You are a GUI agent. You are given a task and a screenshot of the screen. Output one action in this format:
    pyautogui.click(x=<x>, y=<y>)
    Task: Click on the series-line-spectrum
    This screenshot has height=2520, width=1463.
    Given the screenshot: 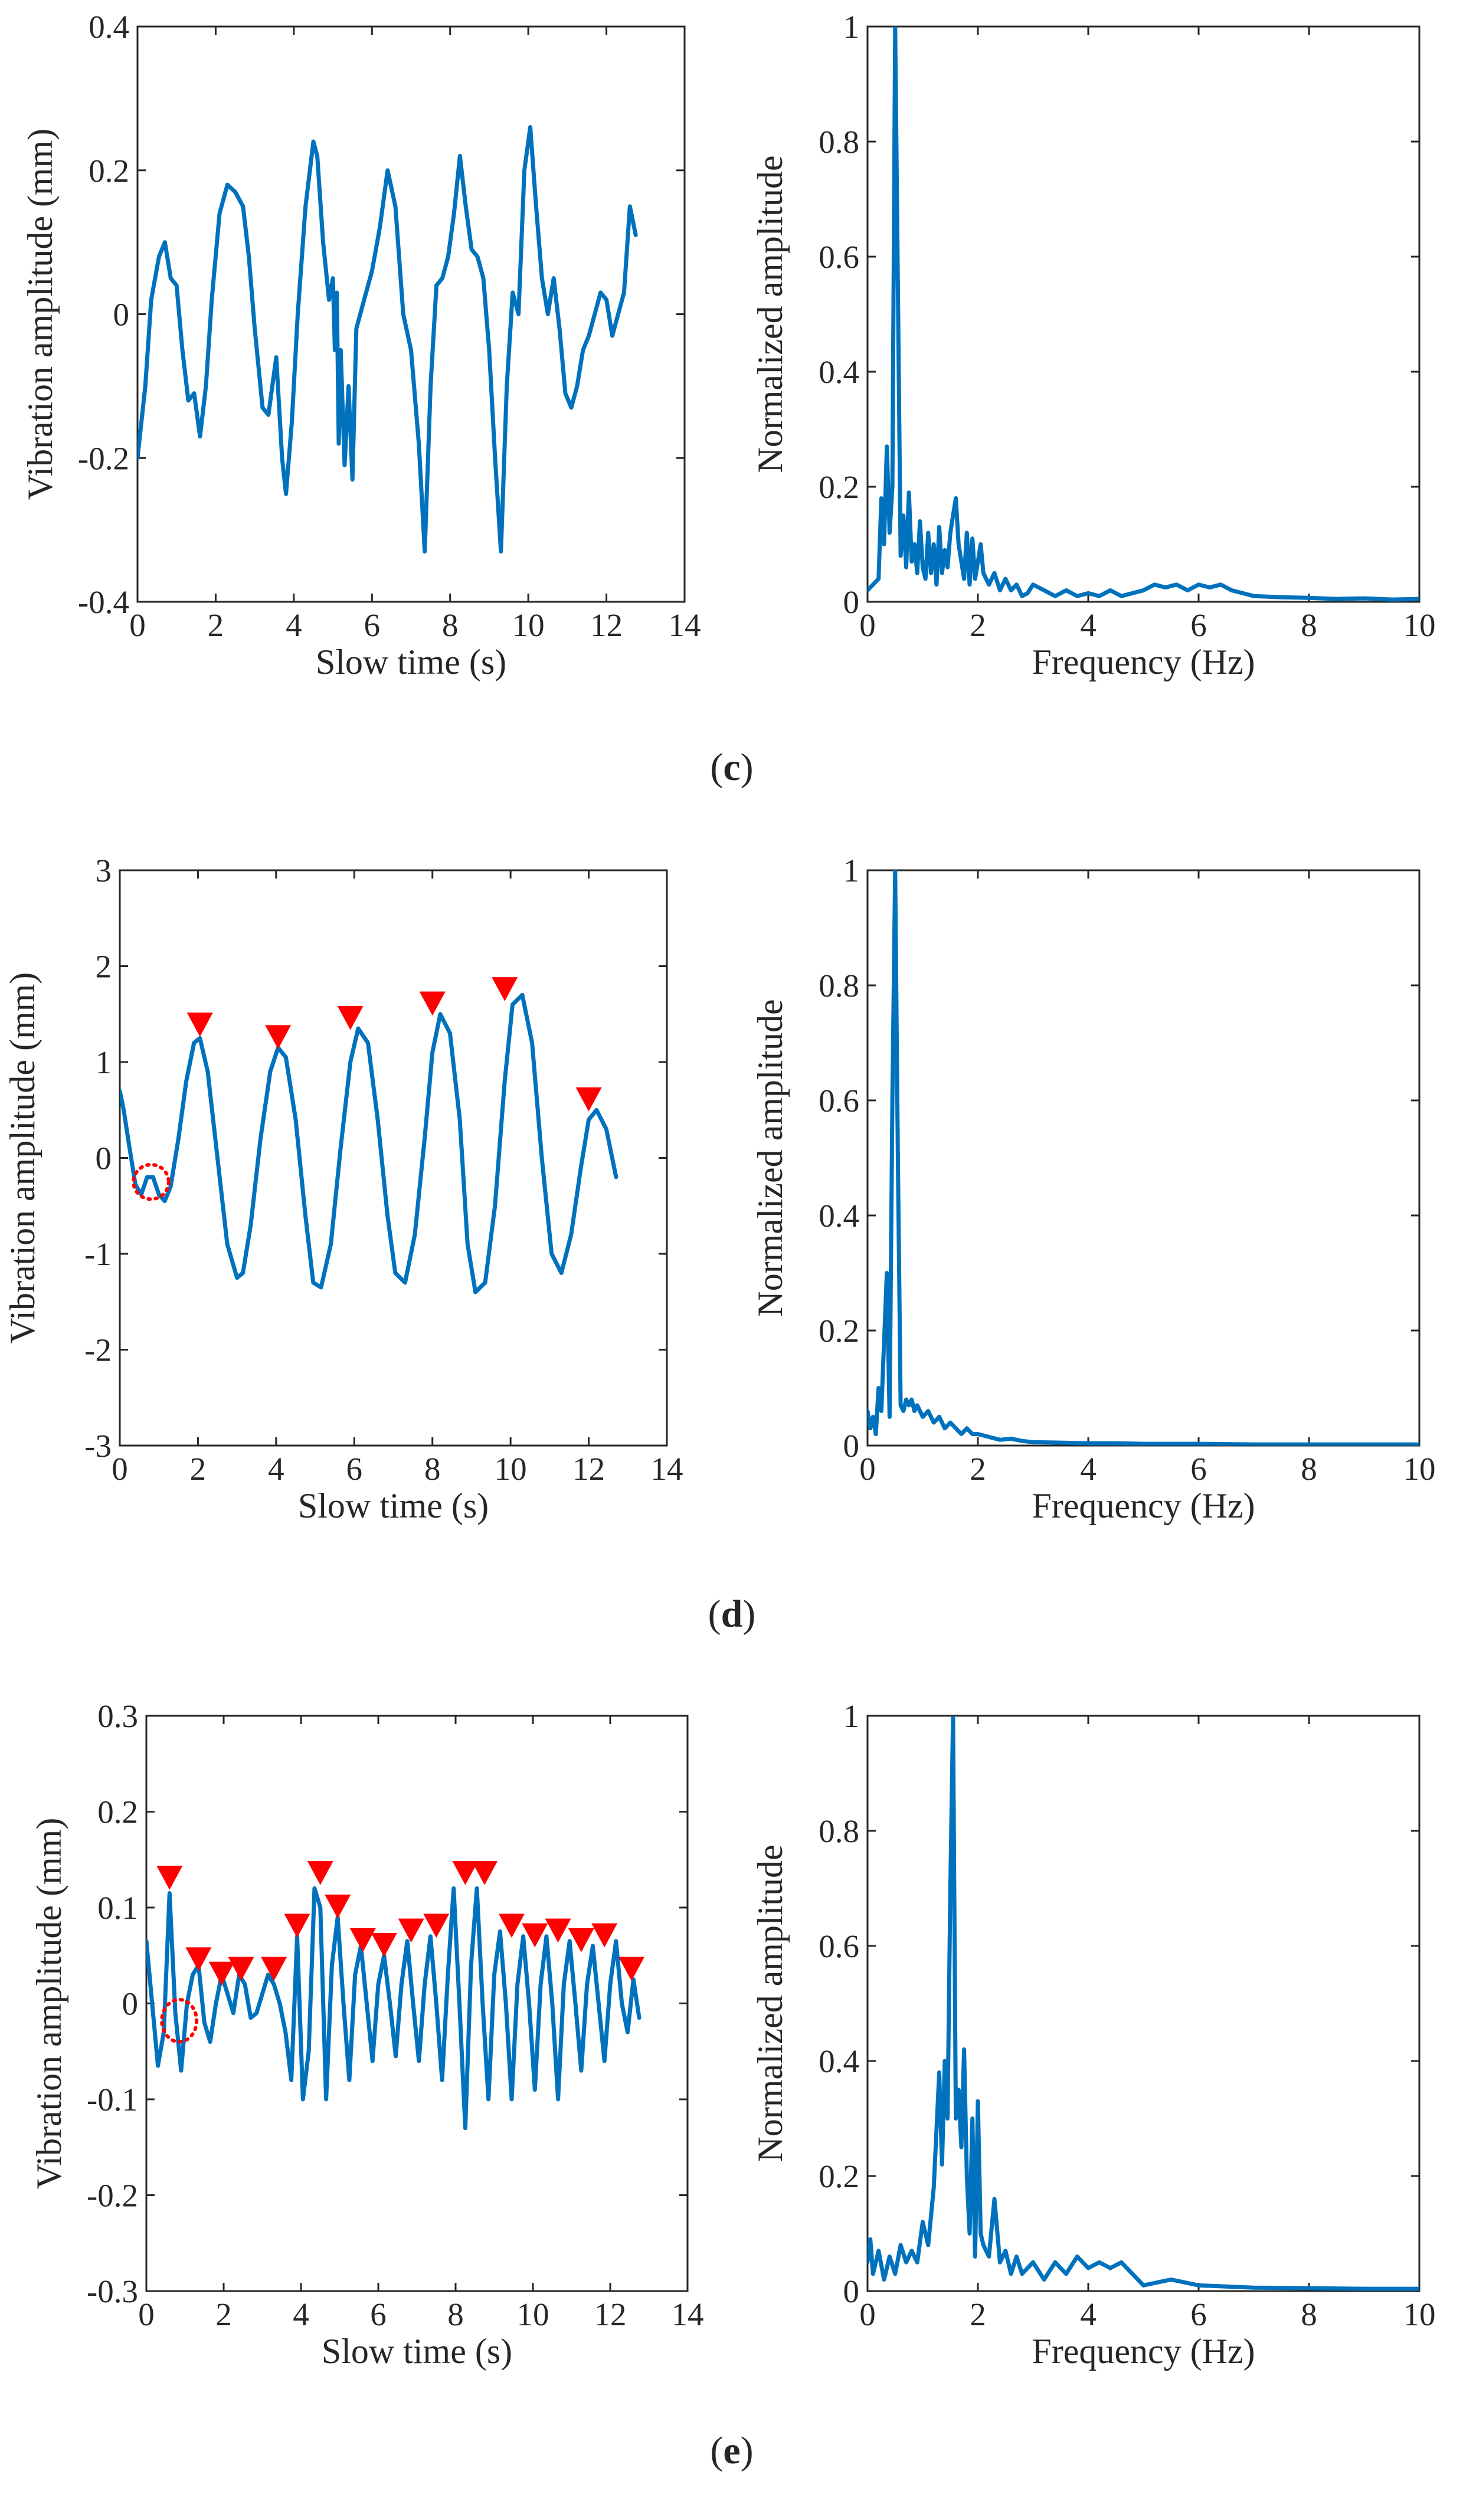 What is the action you would take?
    pyautogui.click(x=1143, y=2004)
    